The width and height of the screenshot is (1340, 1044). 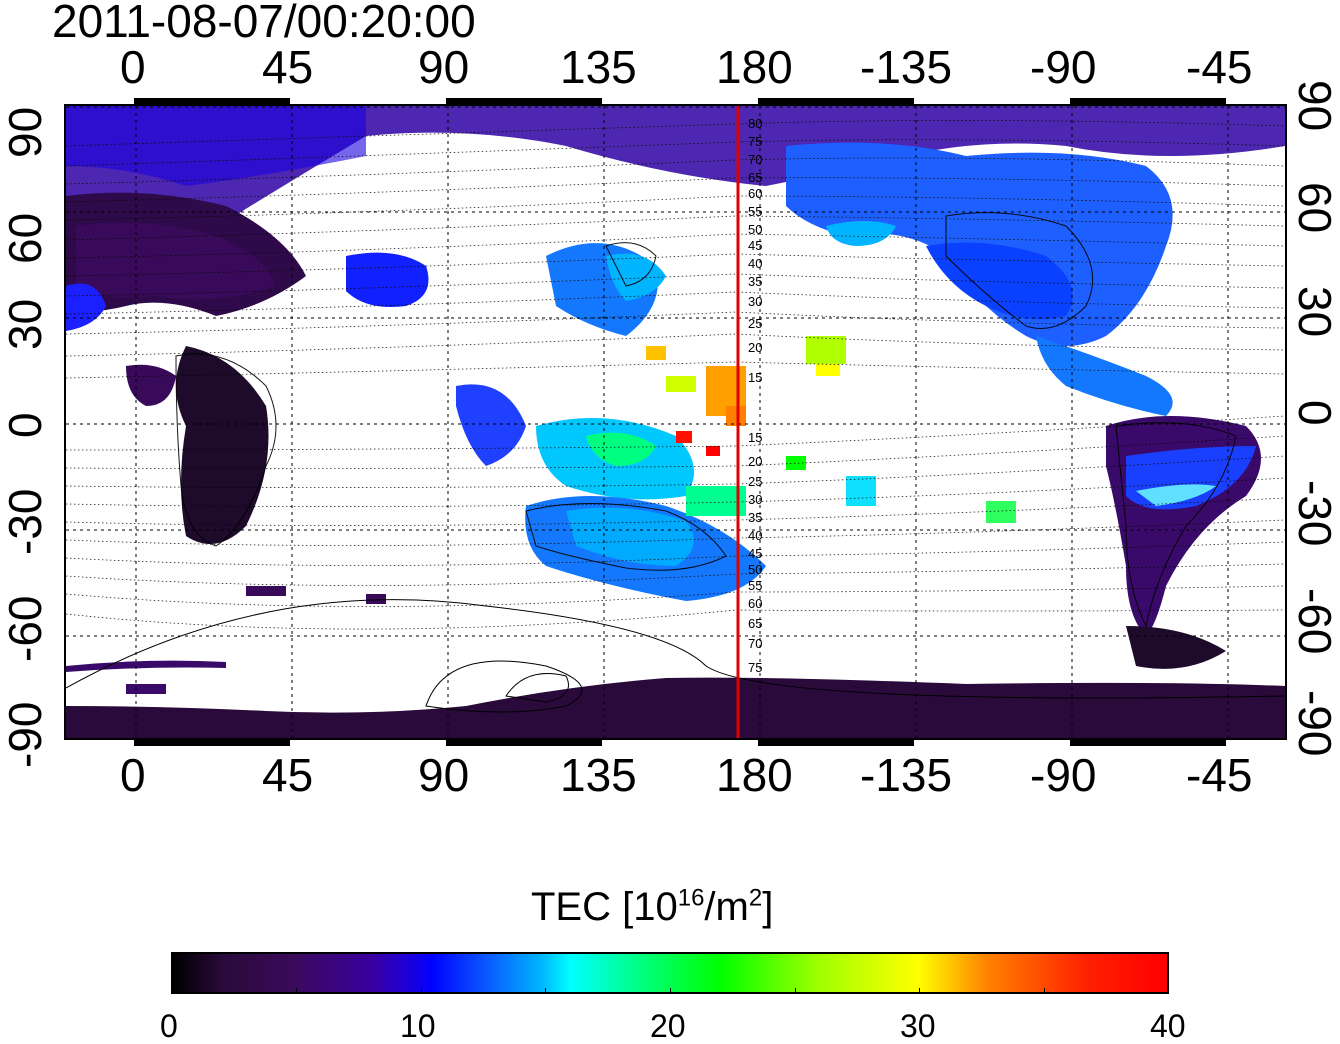 What do you see at coordinates (1063, 67) in the screenshot?
I see `top-tick: -90` at bounding box center [1063, 67].